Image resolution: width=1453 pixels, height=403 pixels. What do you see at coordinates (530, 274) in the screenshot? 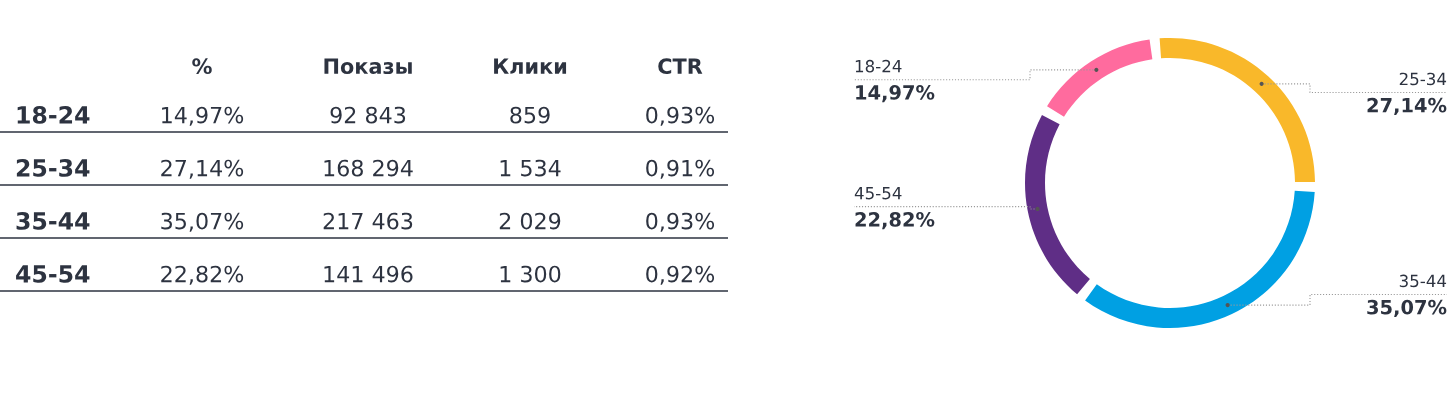
I see `text: 1 300` at bounding box center [530, 274].